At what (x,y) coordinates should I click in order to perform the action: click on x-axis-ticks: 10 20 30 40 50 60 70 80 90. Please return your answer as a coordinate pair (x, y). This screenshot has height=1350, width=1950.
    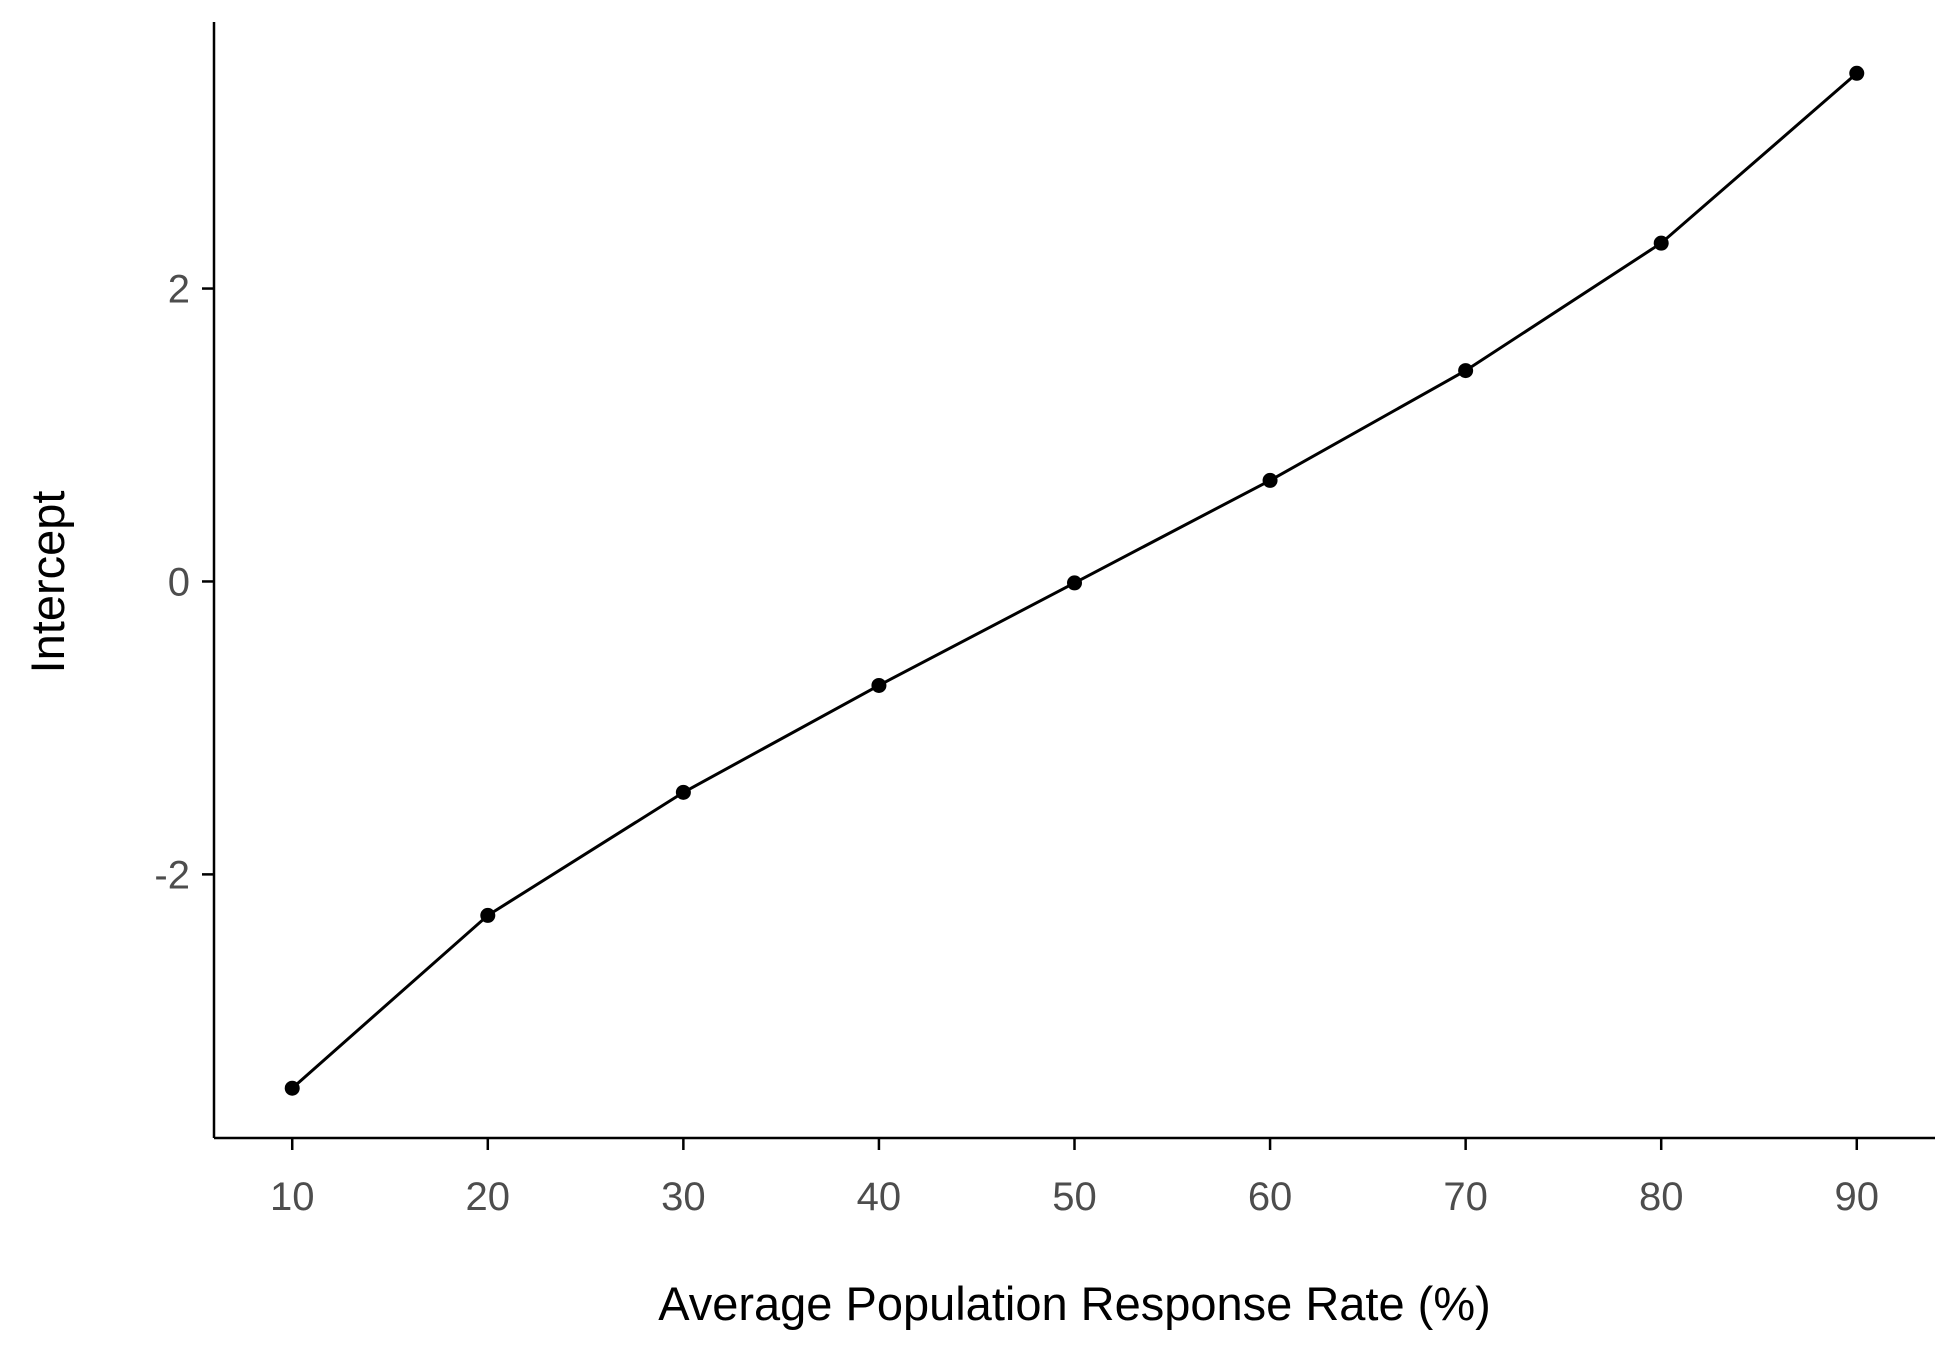
    Looking at the image, I should click on (1074, 1178).